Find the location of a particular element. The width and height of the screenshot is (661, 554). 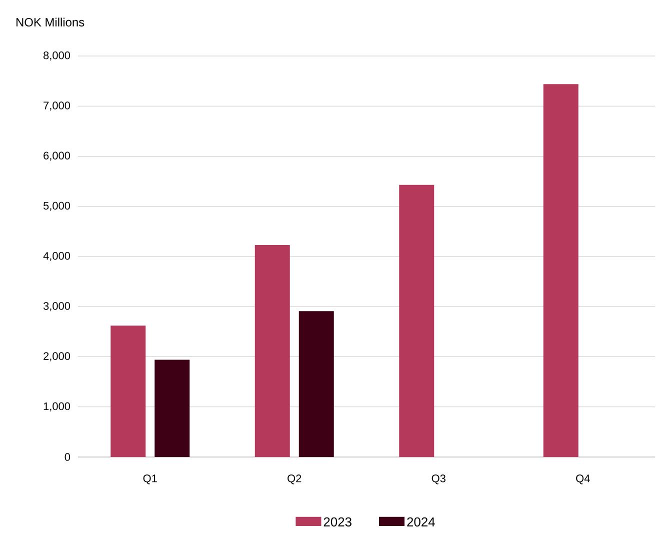

y-tick-label: 2,000 is located at coordinates (57, 357).